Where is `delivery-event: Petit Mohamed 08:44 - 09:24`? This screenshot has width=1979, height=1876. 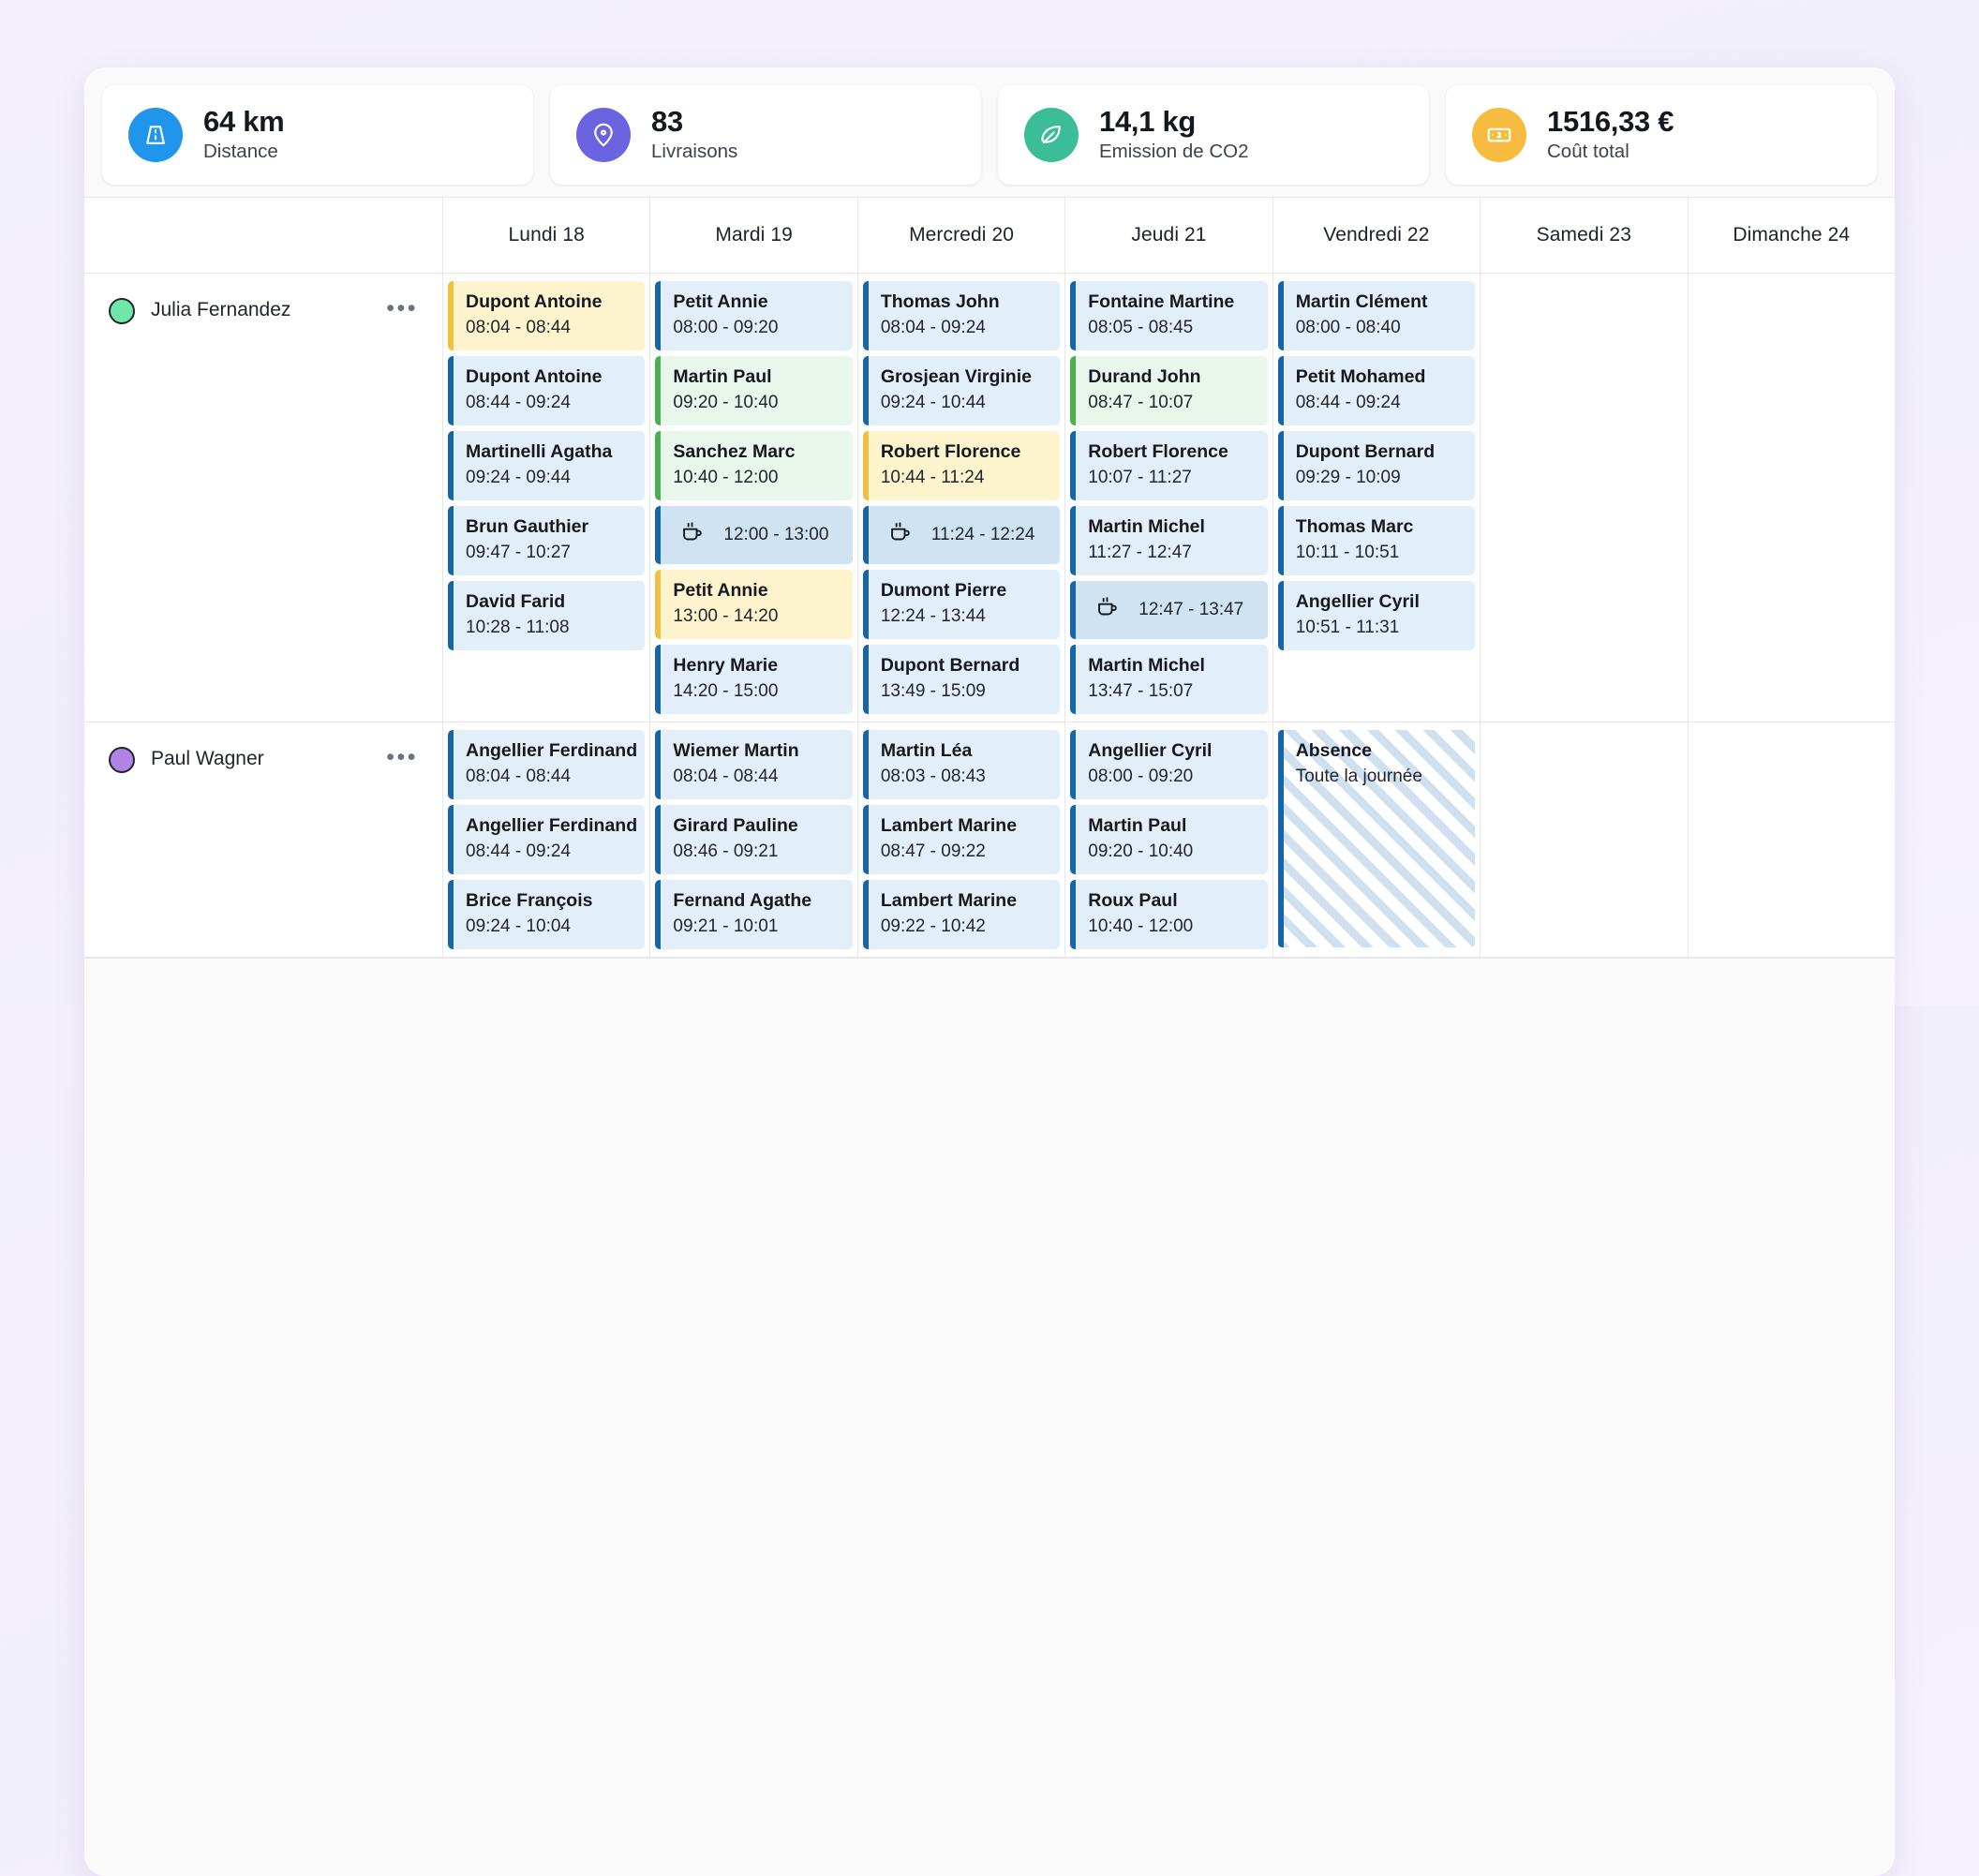
delivery-event: Petit Mohamed 08:44 - 09:24 is located at coordinates (1376, 390).